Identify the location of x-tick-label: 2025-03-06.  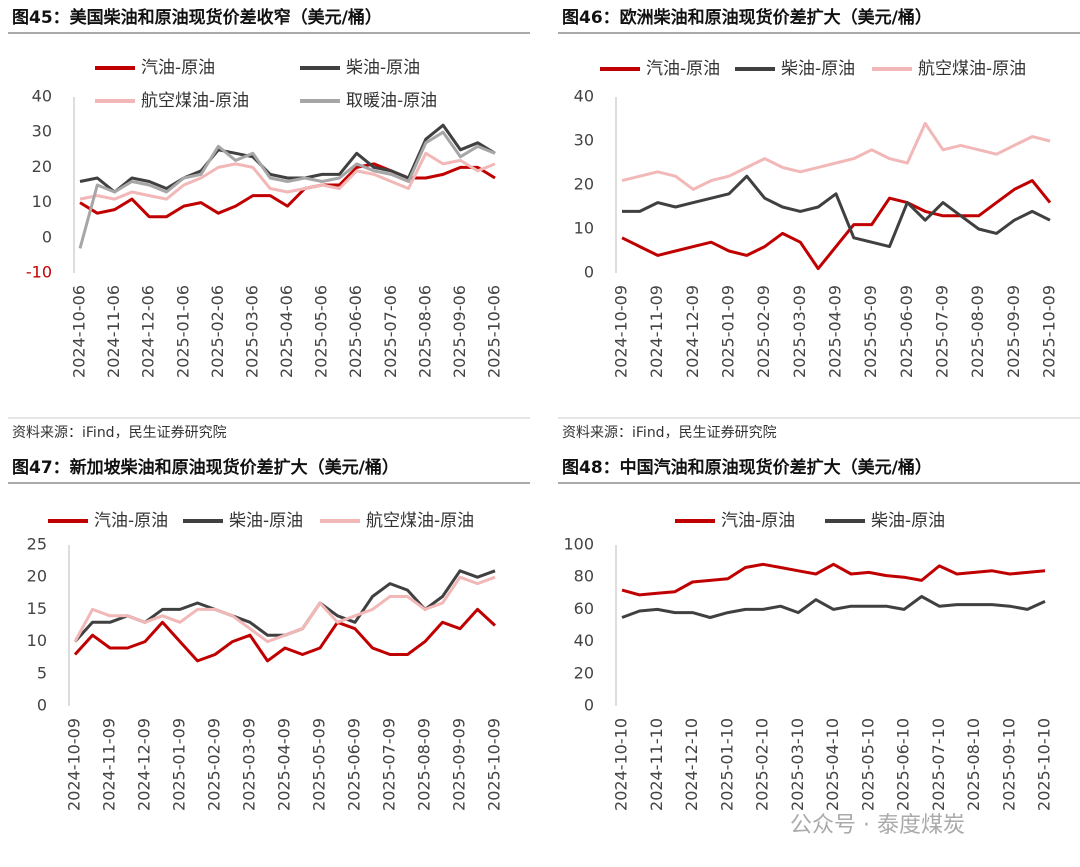
(251, 331).